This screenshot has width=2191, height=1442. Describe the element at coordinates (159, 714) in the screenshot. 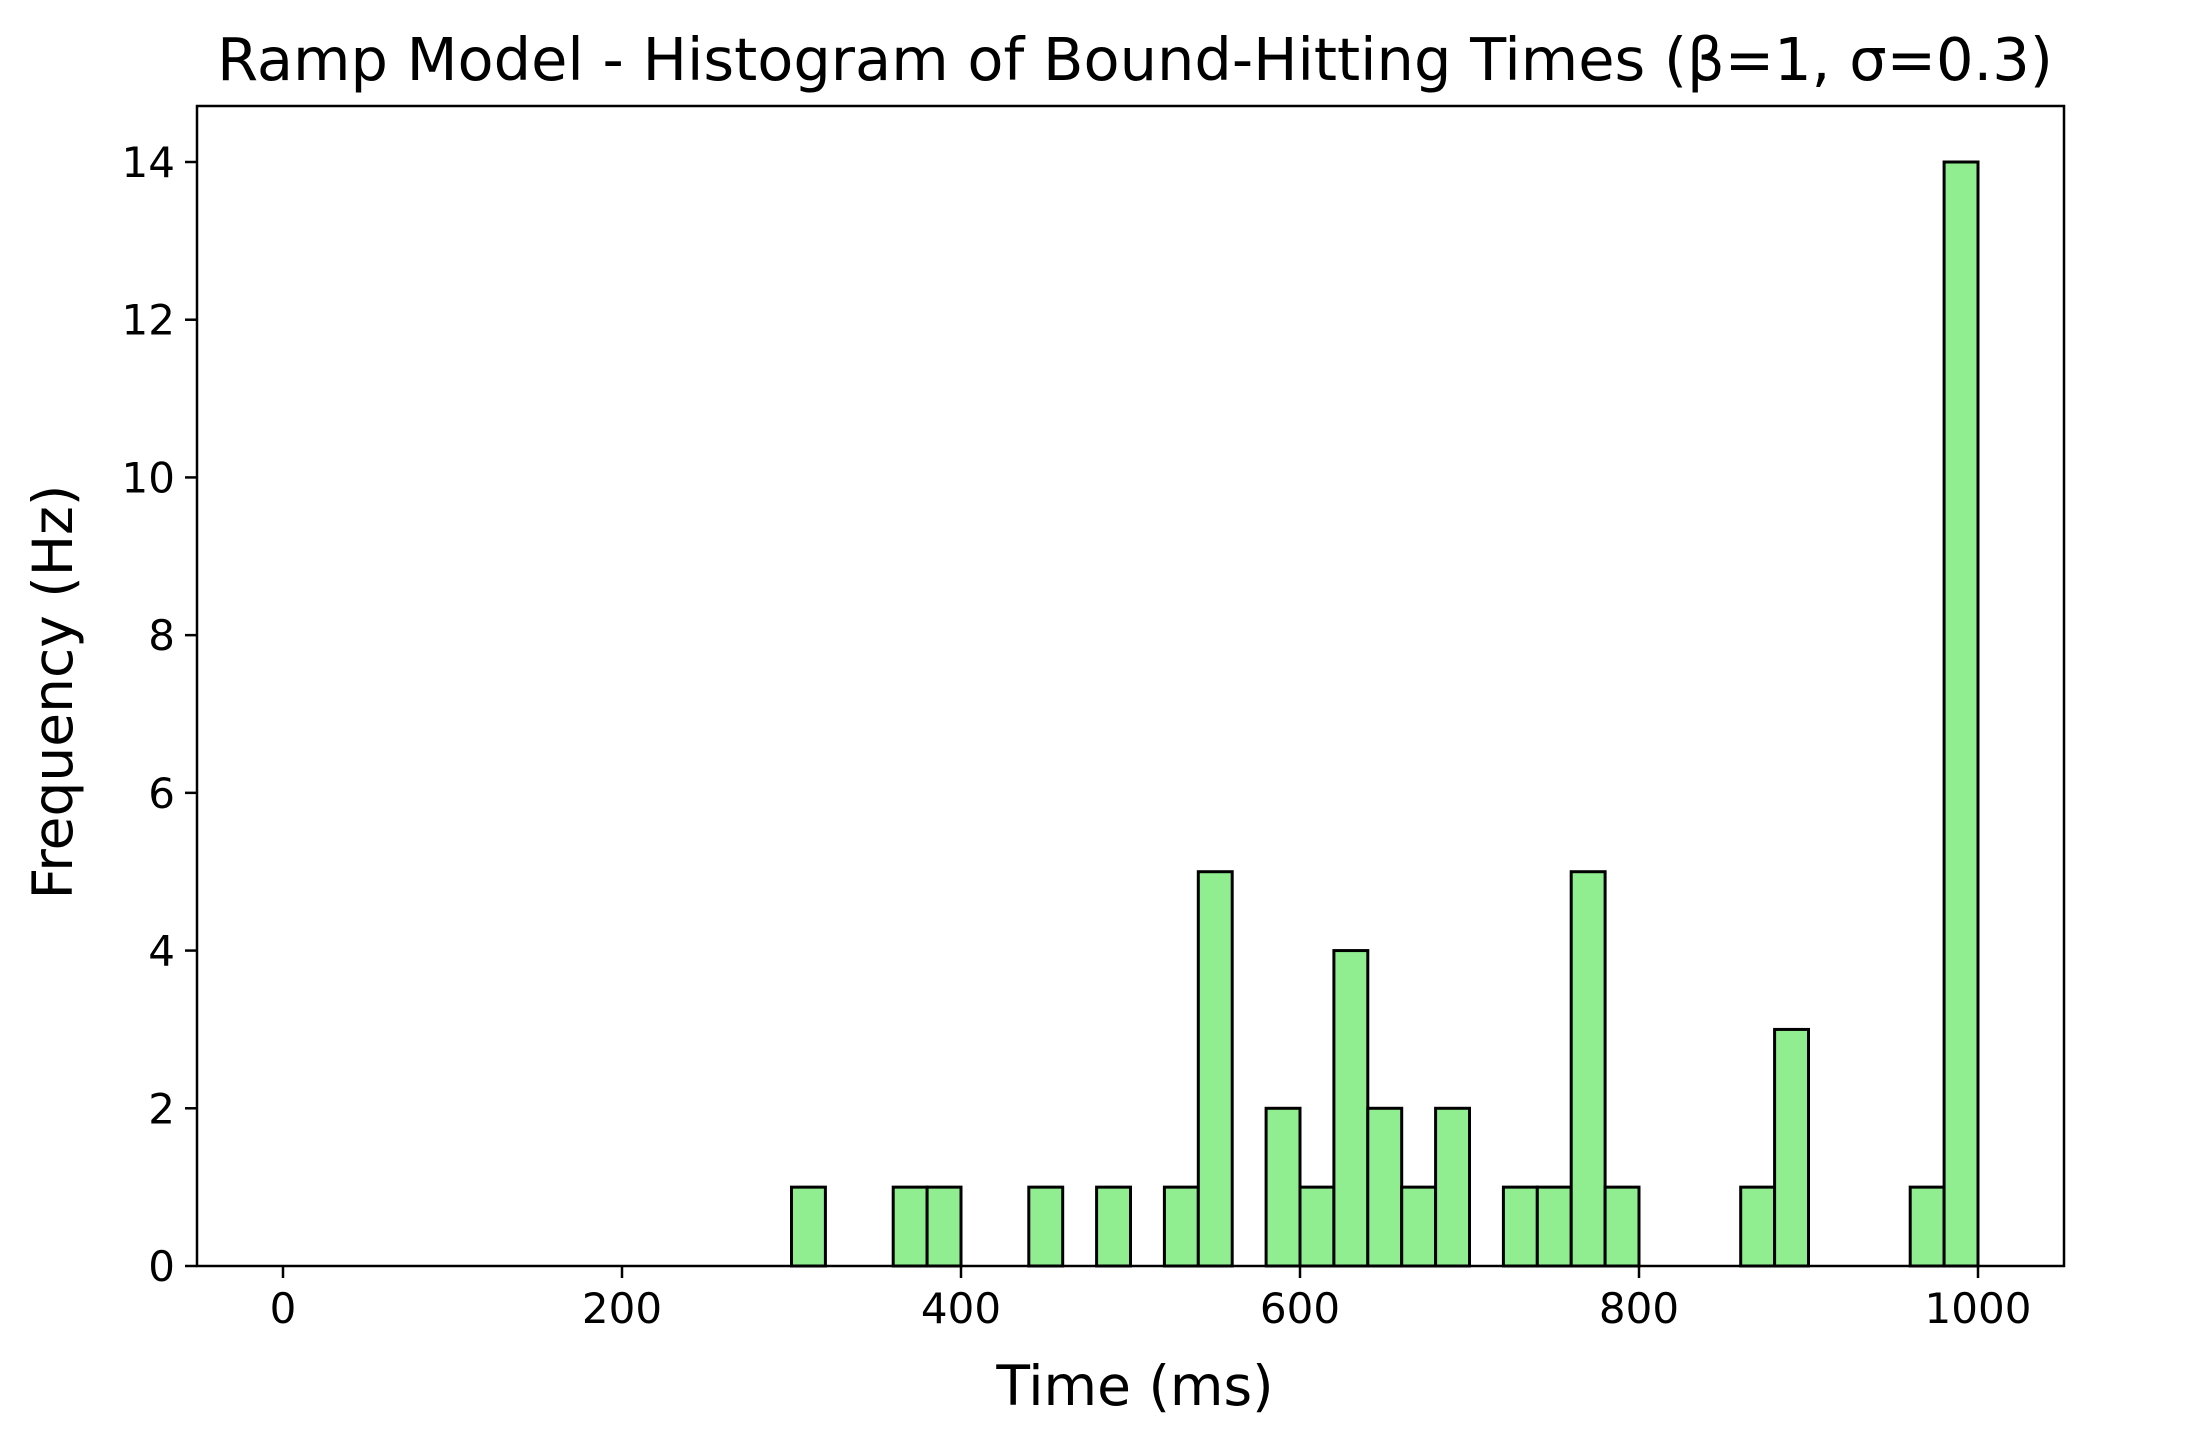

I see `y-axis-ticks: 0 2 4 6 8 10 12 14` at that location.